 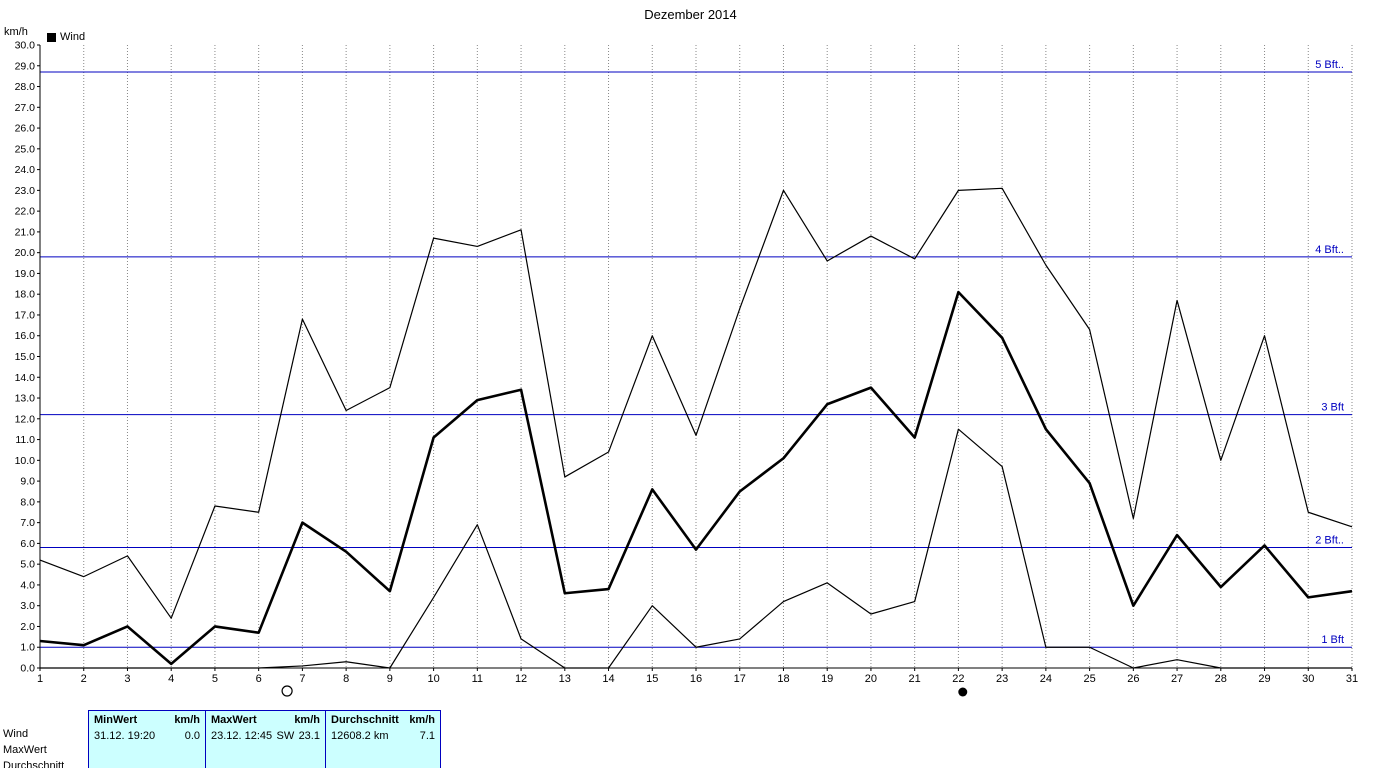 What do you see at coordinates (477, 679) in the screenshot?
I see `x-tick-label: 11` at bounding box center [477, 679].